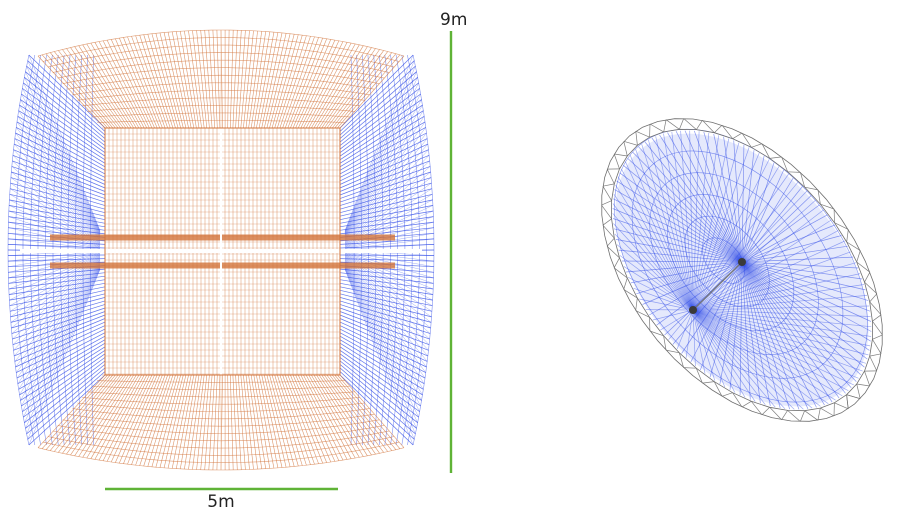  Describe the element at coordinates (220, 502) in the screenshot. I see `width-label: 5m` at that location.